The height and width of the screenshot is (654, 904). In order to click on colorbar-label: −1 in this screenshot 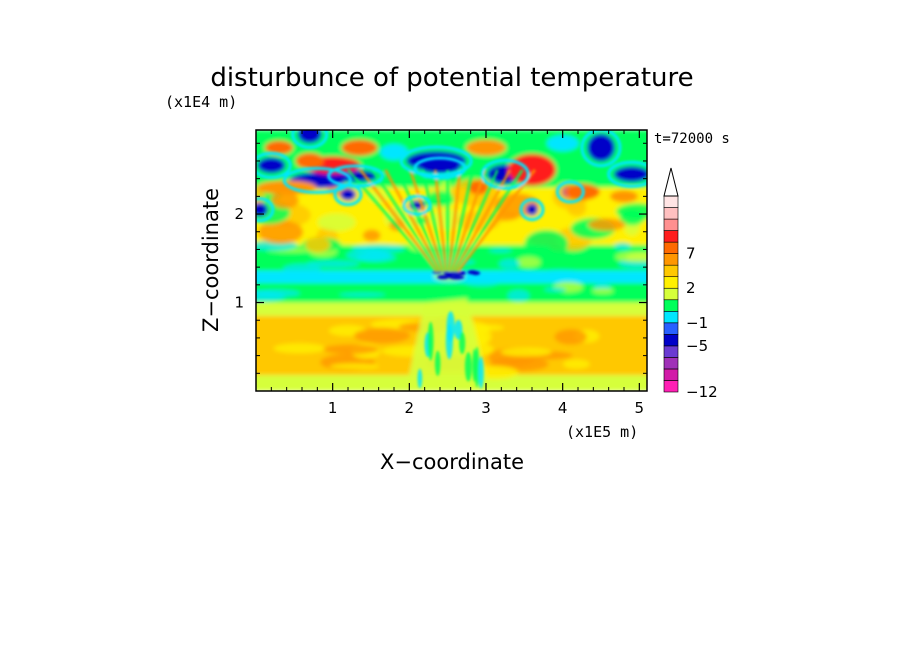, I will do `click(697, 323)`.